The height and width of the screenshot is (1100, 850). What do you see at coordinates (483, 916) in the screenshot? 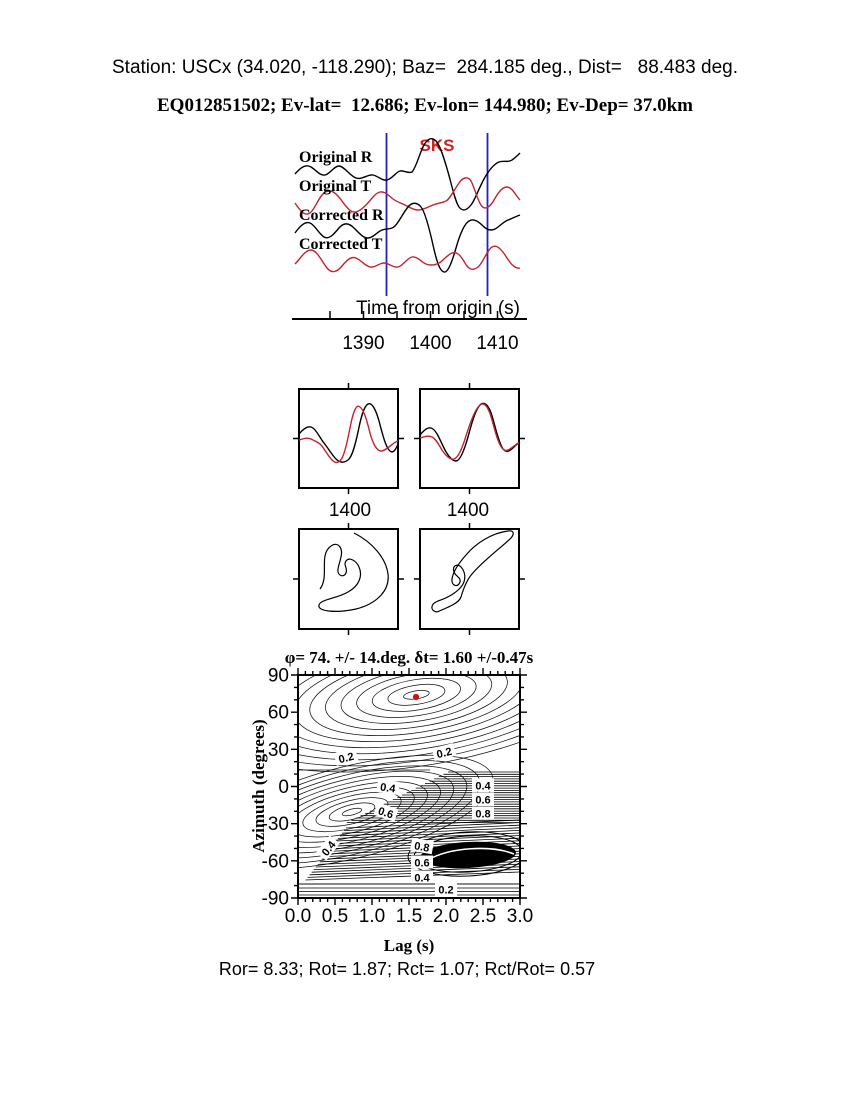
I see `x-tick-label: 2.5` at bounding box center [483, 916].